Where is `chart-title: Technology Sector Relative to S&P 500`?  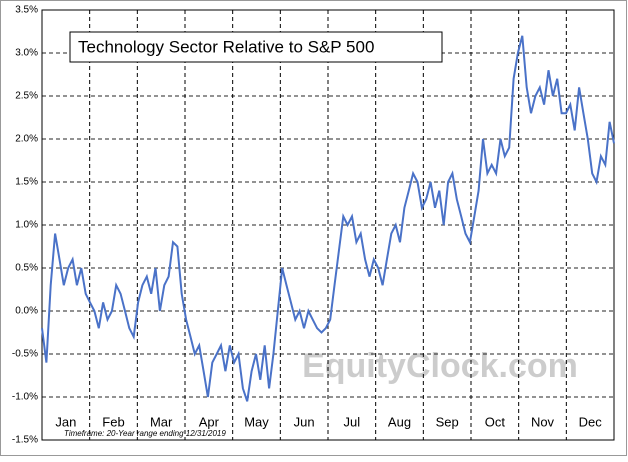
chart-title: Technology Sector Relative to S&P 500 is located at coordinates (226, 46).